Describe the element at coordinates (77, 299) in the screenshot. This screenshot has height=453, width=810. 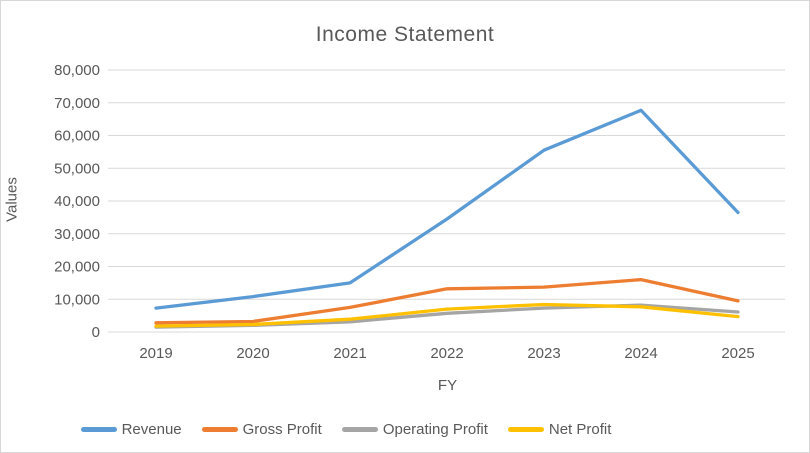
I see `y-tick-label: 10,000` at that location.